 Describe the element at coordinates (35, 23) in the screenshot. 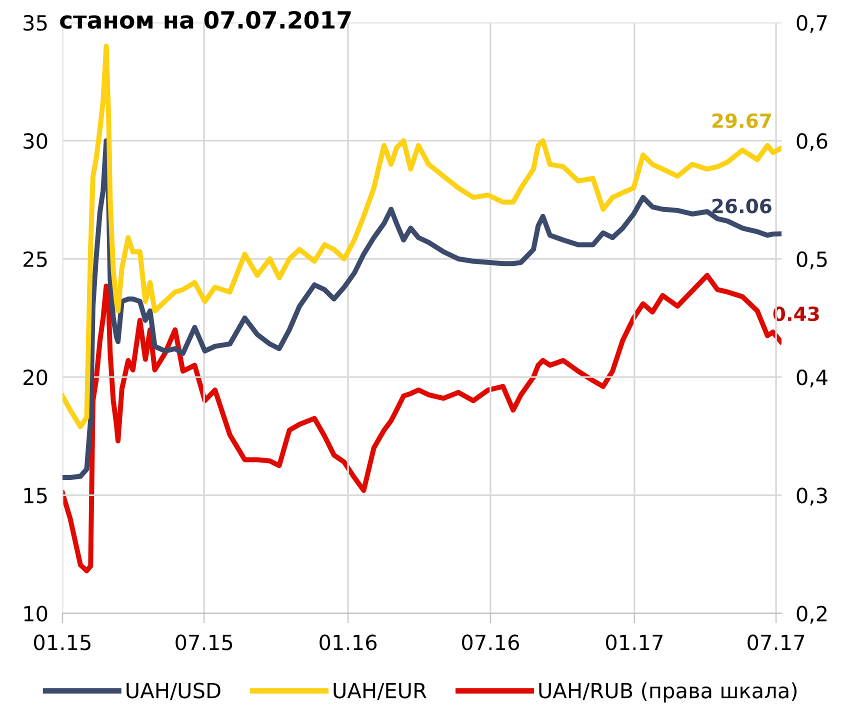

I see `y-tick-label: 35` at that location.